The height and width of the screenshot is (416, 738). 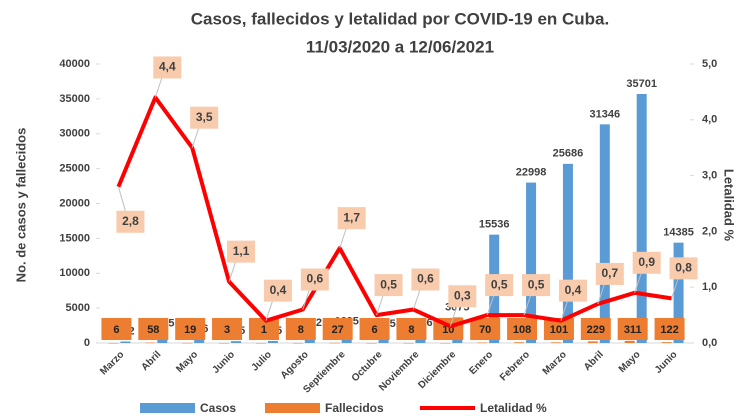 What do you see at coordinates (729, 205) in the screenshot?
I see `y2-axis-label: Letalidad %` at bounding box center [729, 205].